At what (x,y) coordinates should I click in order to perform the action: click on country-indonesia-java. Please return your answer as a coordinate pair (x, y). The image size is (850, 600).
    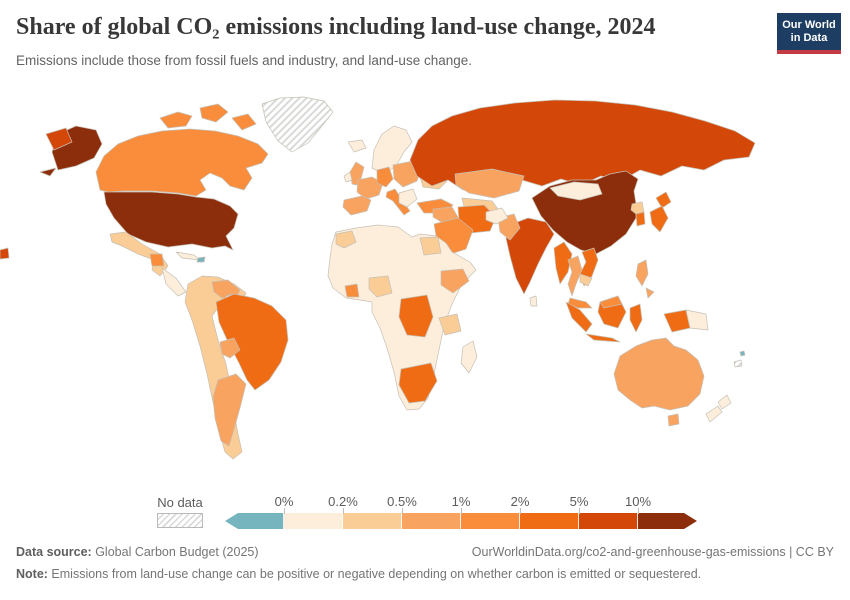
    Looking at the image, I should click on (603, 338).